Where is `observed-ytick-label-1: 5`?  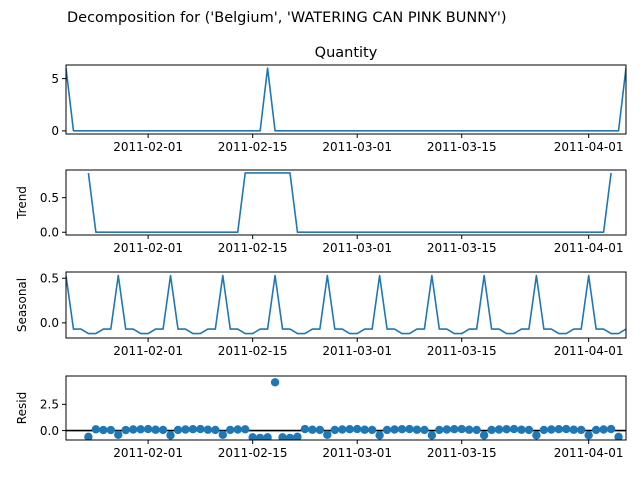
observed-ytick-label-1: 5 is located at coordinates (55, 79).